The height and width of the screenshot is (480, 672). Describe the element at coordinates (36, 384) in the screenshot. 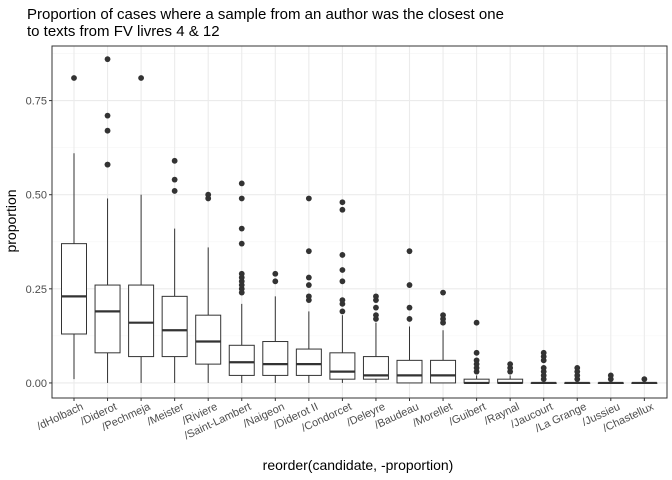

I see `y-tick-label: 0.00` at that location.